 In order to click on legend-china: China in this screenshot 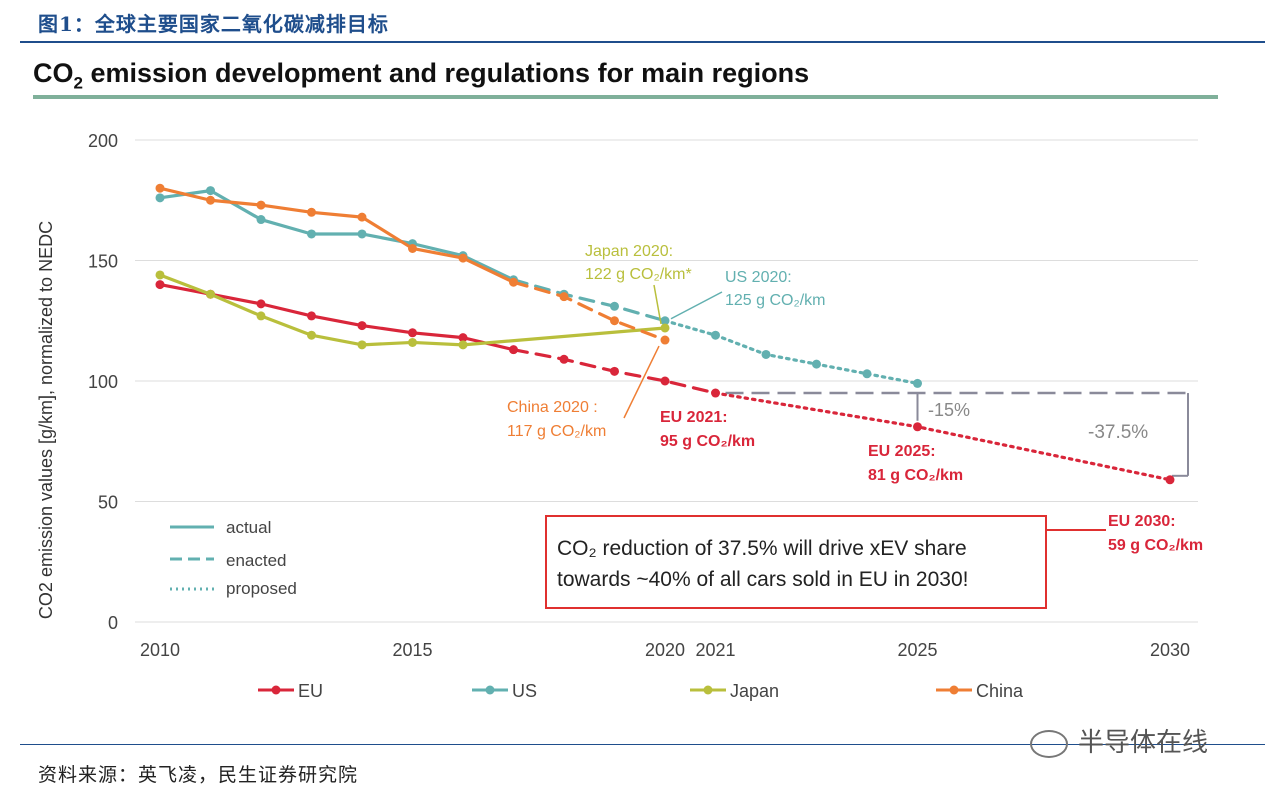, I will do `click(980, 691)`.